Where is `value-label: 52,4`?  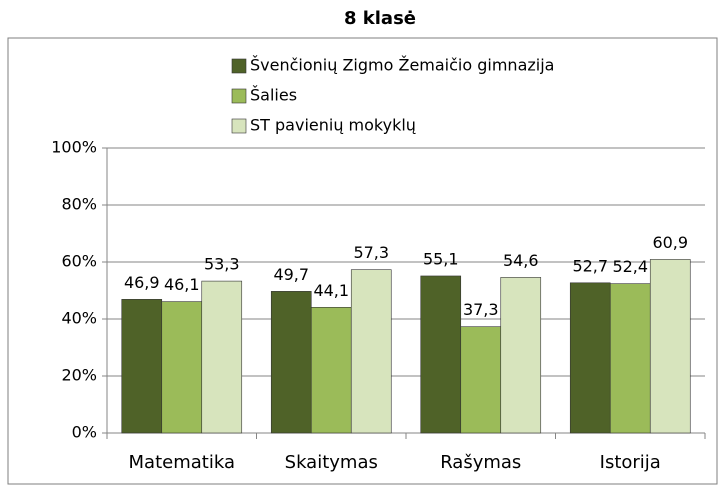 value-label: 52,4 is located at coordinates (630, 266).